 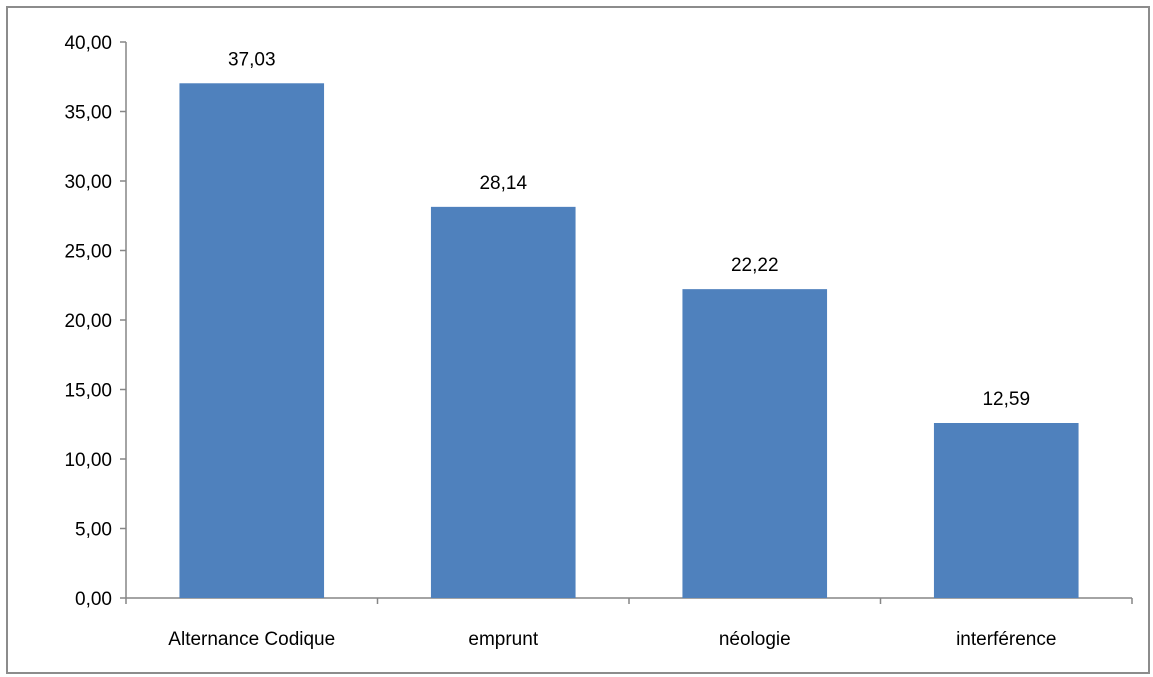 I want to click on y-tick-label: 25,00, so click(x=88, y=252).